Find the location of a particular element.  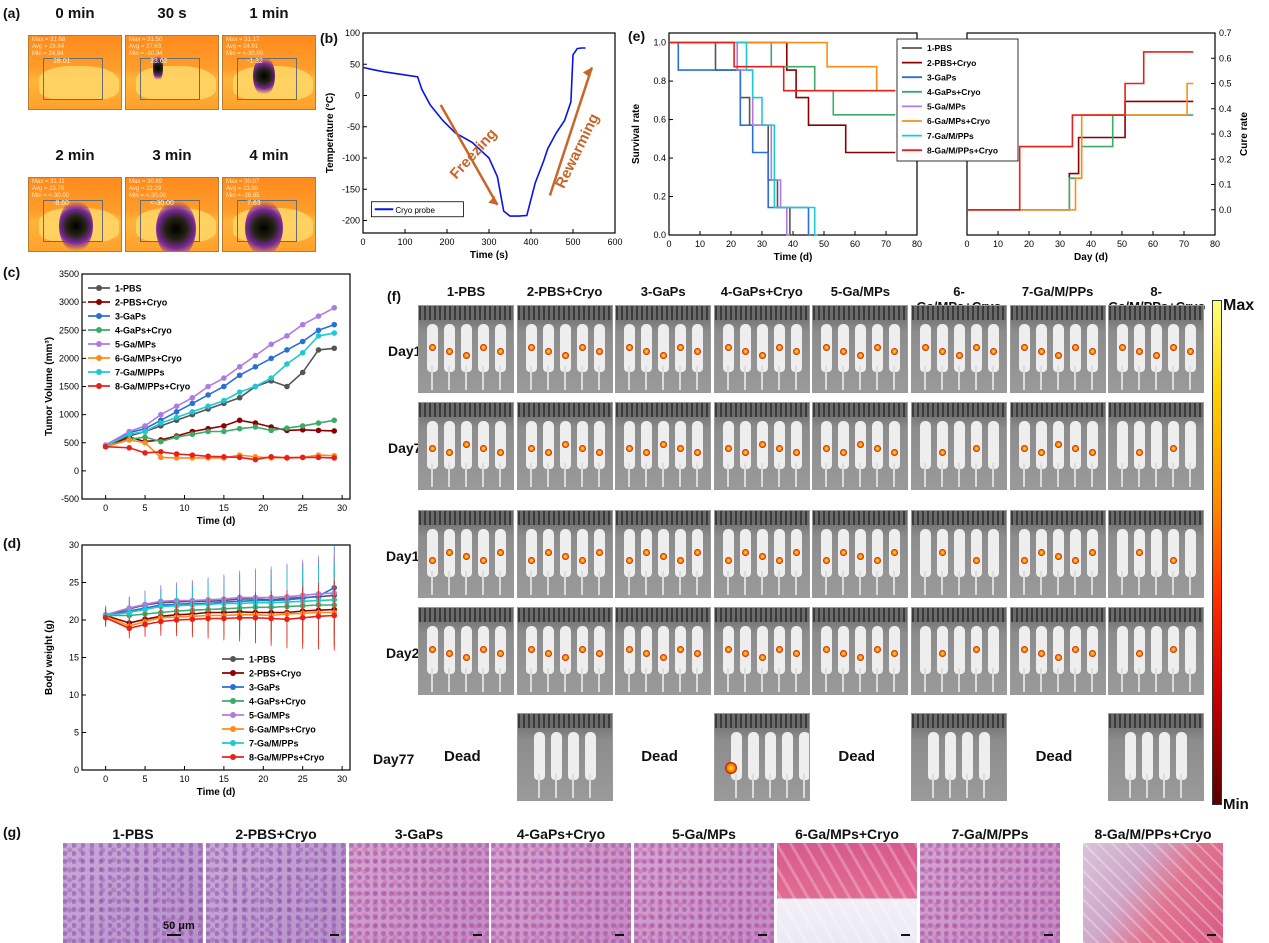

y-tick-label: -50 is located at coordinates (353, 127).